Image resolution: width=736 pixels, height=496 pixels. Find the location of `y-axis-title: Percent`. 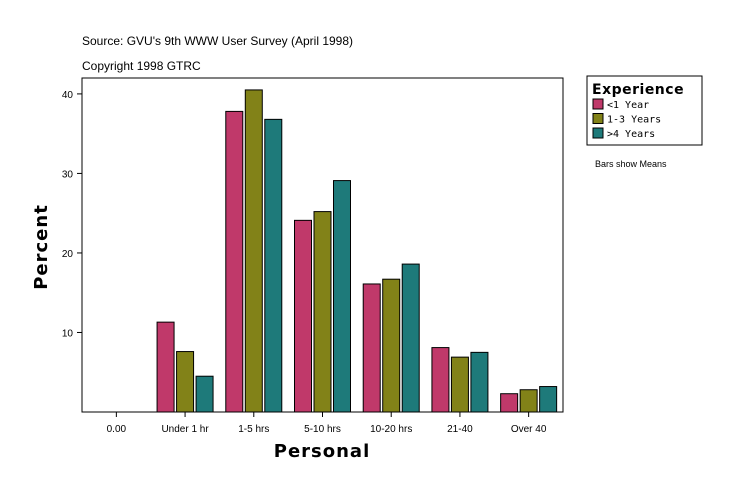

y-axis-title: Percent is located at coordinates (41, 247).